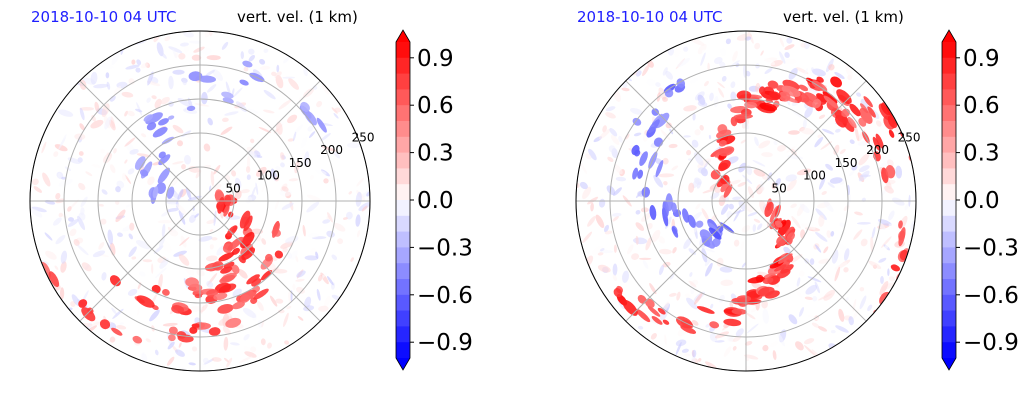  I want to click on colorbar-tick-label: 0.6, so click(981, 106).